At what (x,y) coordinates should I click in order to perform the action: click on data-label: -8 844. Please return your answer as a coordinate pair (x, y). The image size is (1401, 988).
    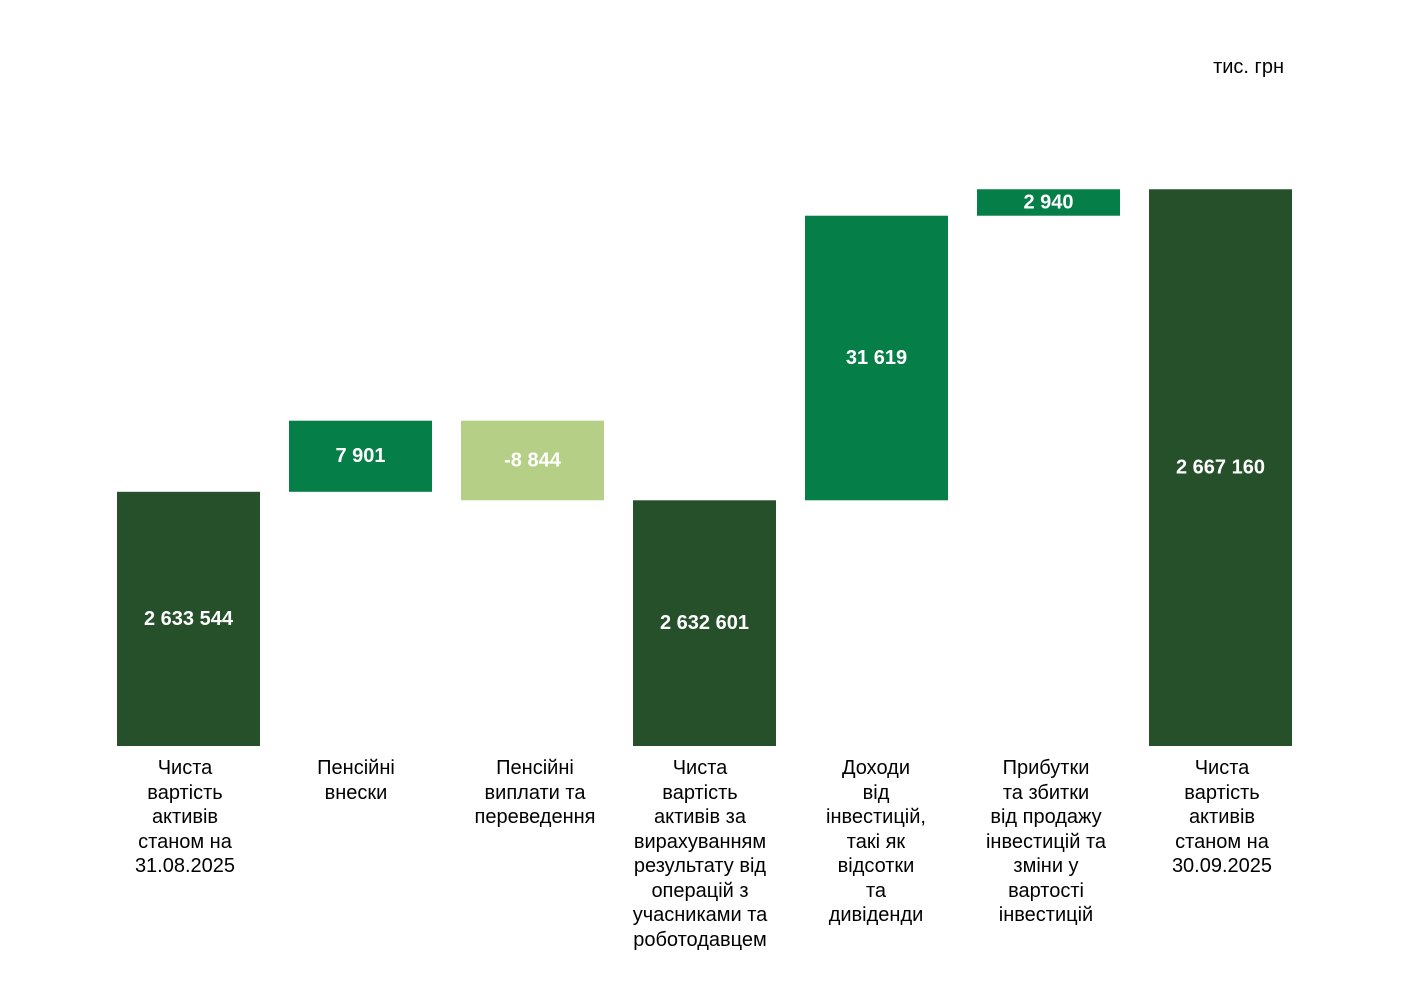
    Looking at the image, I should click on (533, 460).